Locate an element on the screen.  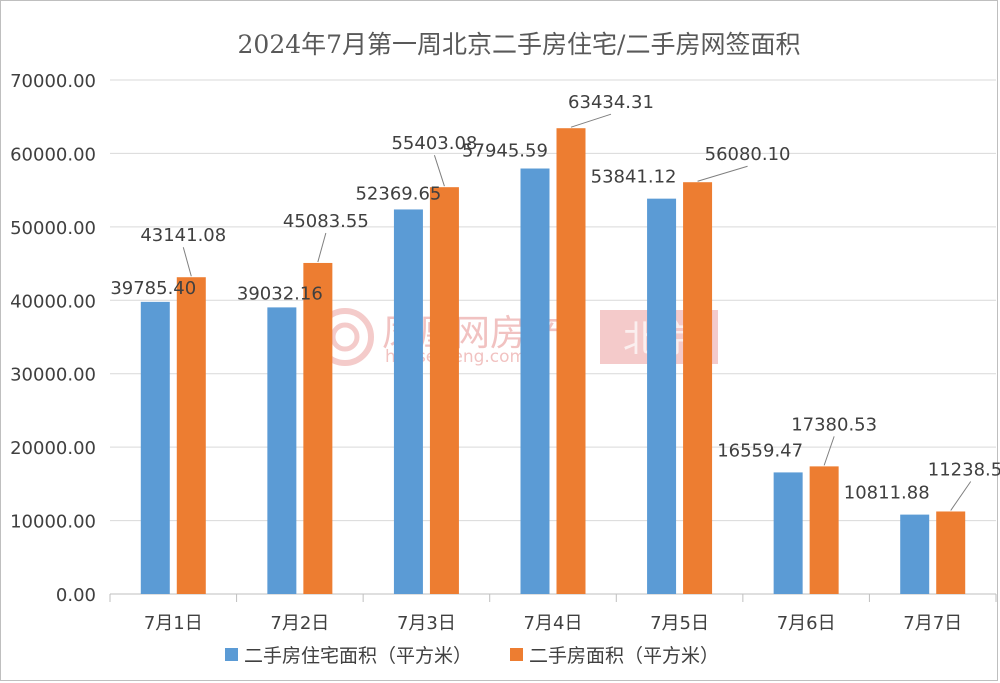
data-label: 55403.08 is located at coordinates (434, 143).